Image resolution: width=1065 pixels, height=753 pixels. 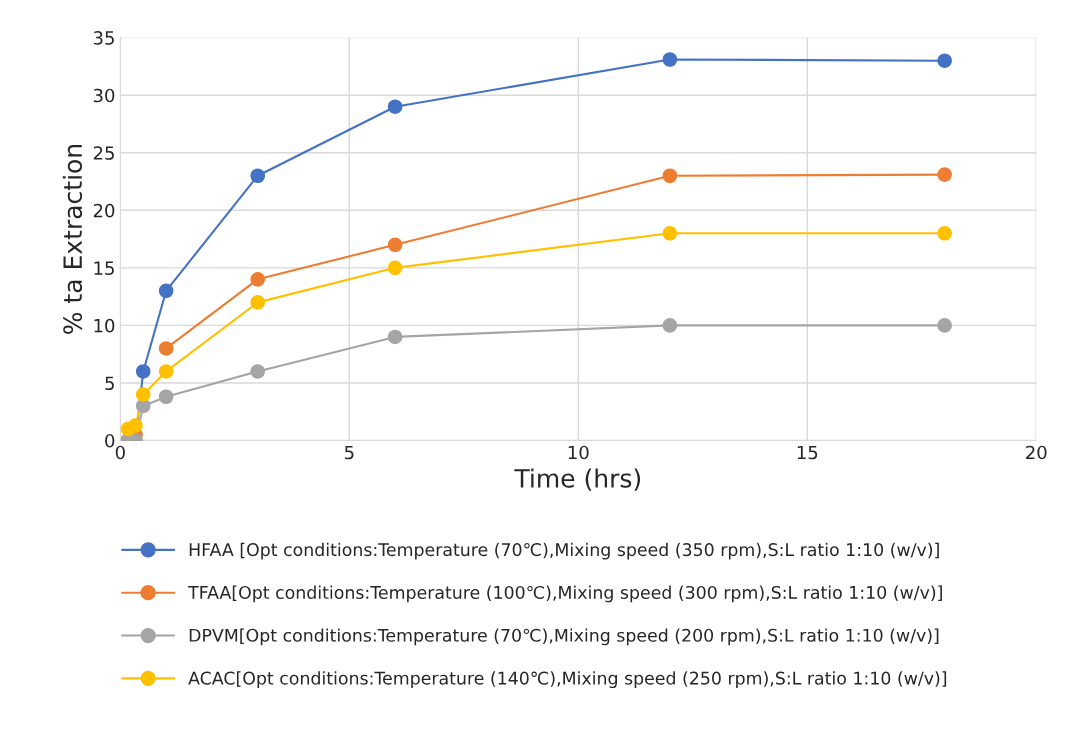 I want to click on legend-label: ACAC[Opt conditions:Temperature (140℃),Mixing speed (250 rpm),S:L ratio 1:10 (w/v)], so click(x=567, y=680).